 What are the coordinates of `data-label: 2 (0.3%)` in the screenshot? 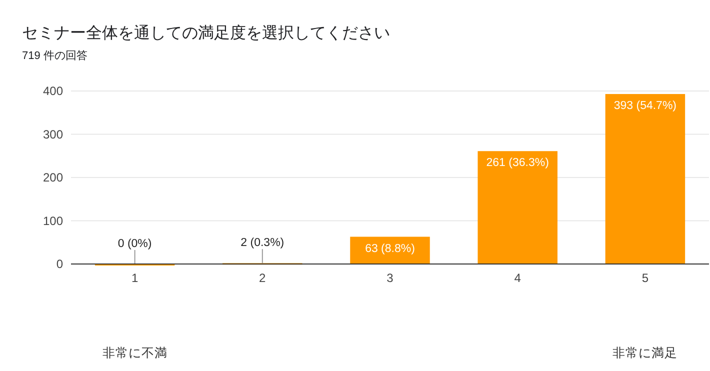 It's located at (262, 243).